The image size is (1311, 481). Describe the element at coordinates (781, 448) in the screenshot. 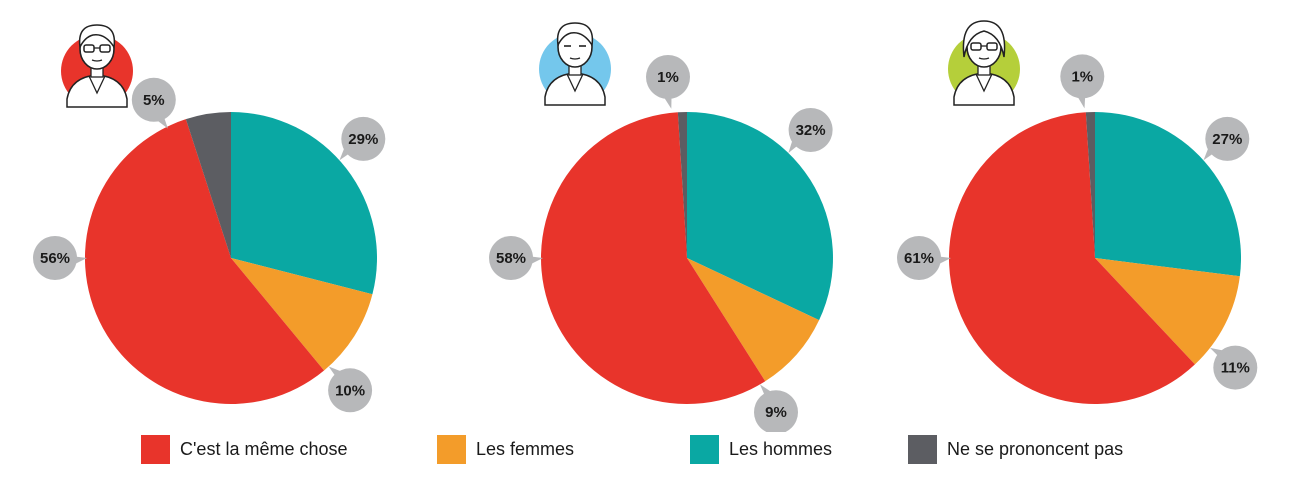

I see `legend-label-hommes: Les hommes` at that location.